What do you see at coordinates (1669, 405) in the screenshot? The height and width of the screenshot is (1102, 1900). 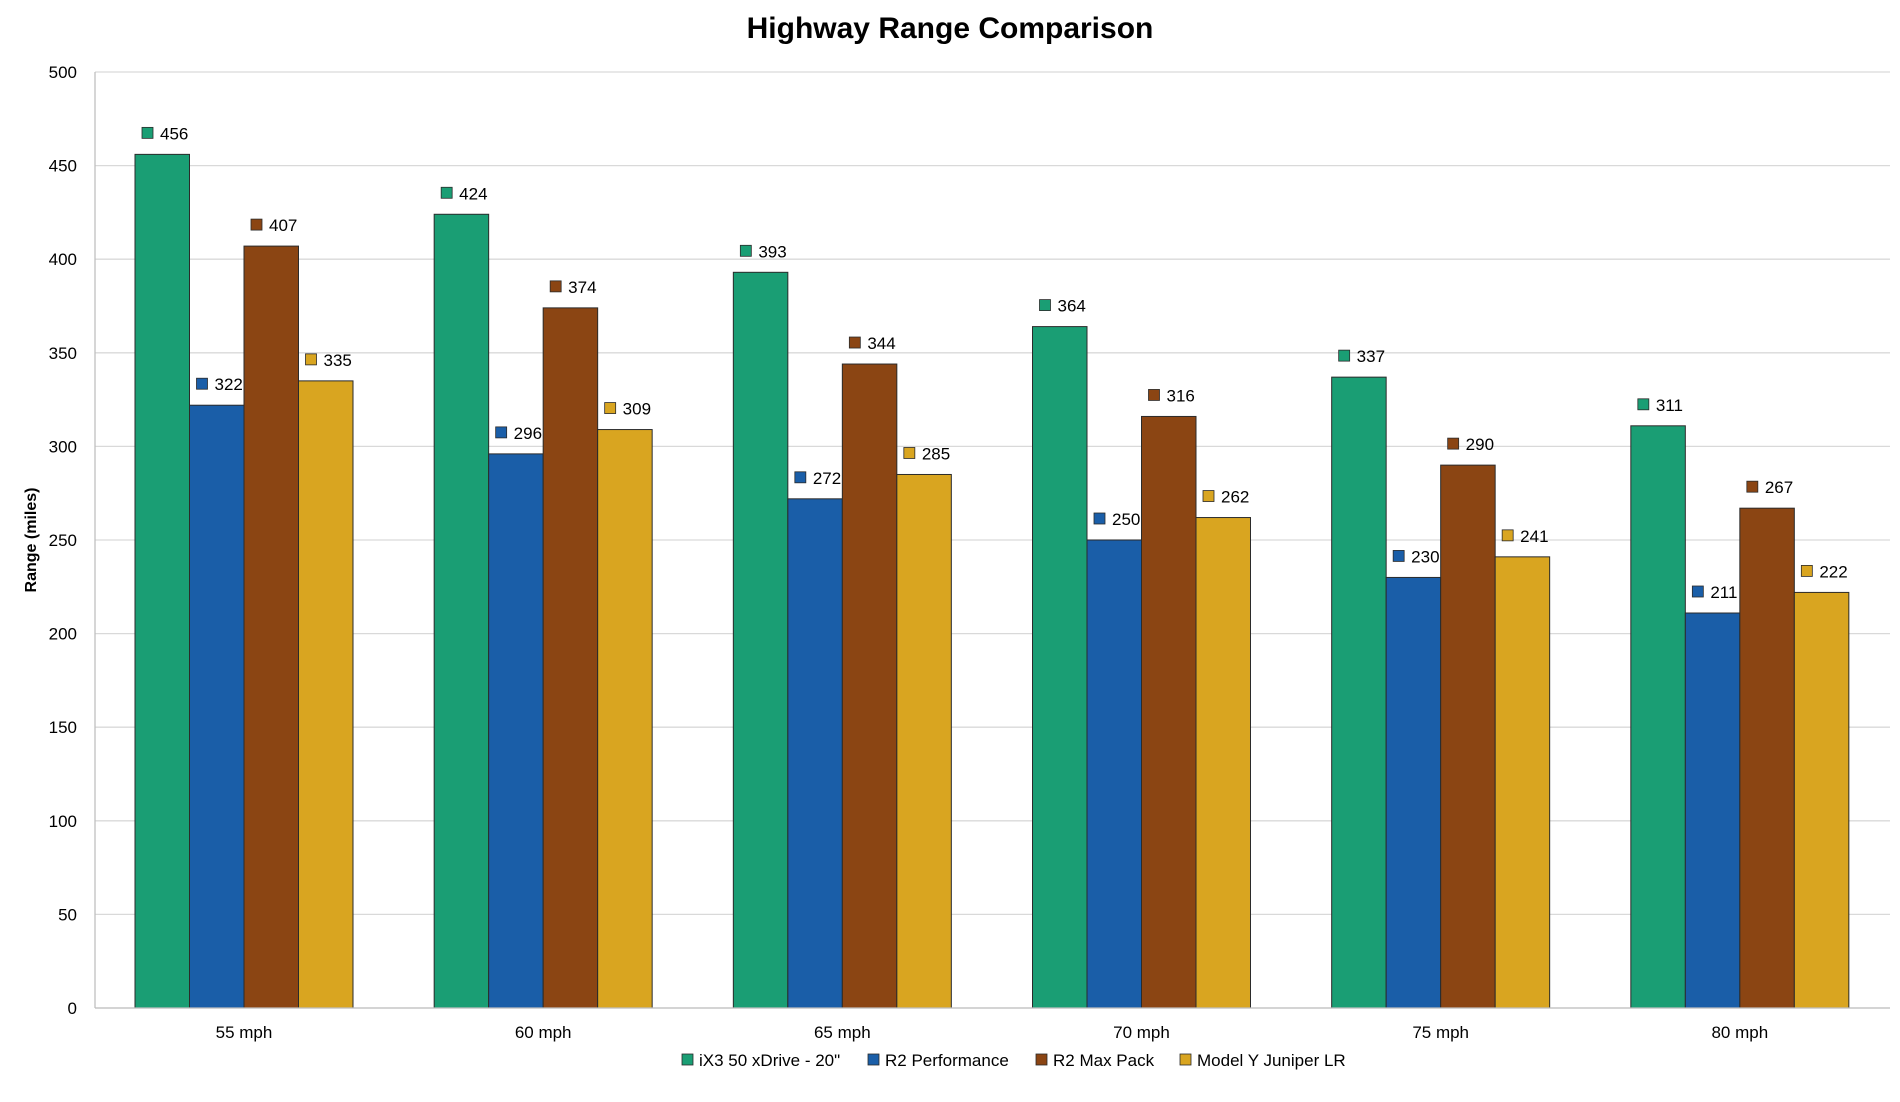 I see `data-label: 311` at bounding box center [1669, 405].